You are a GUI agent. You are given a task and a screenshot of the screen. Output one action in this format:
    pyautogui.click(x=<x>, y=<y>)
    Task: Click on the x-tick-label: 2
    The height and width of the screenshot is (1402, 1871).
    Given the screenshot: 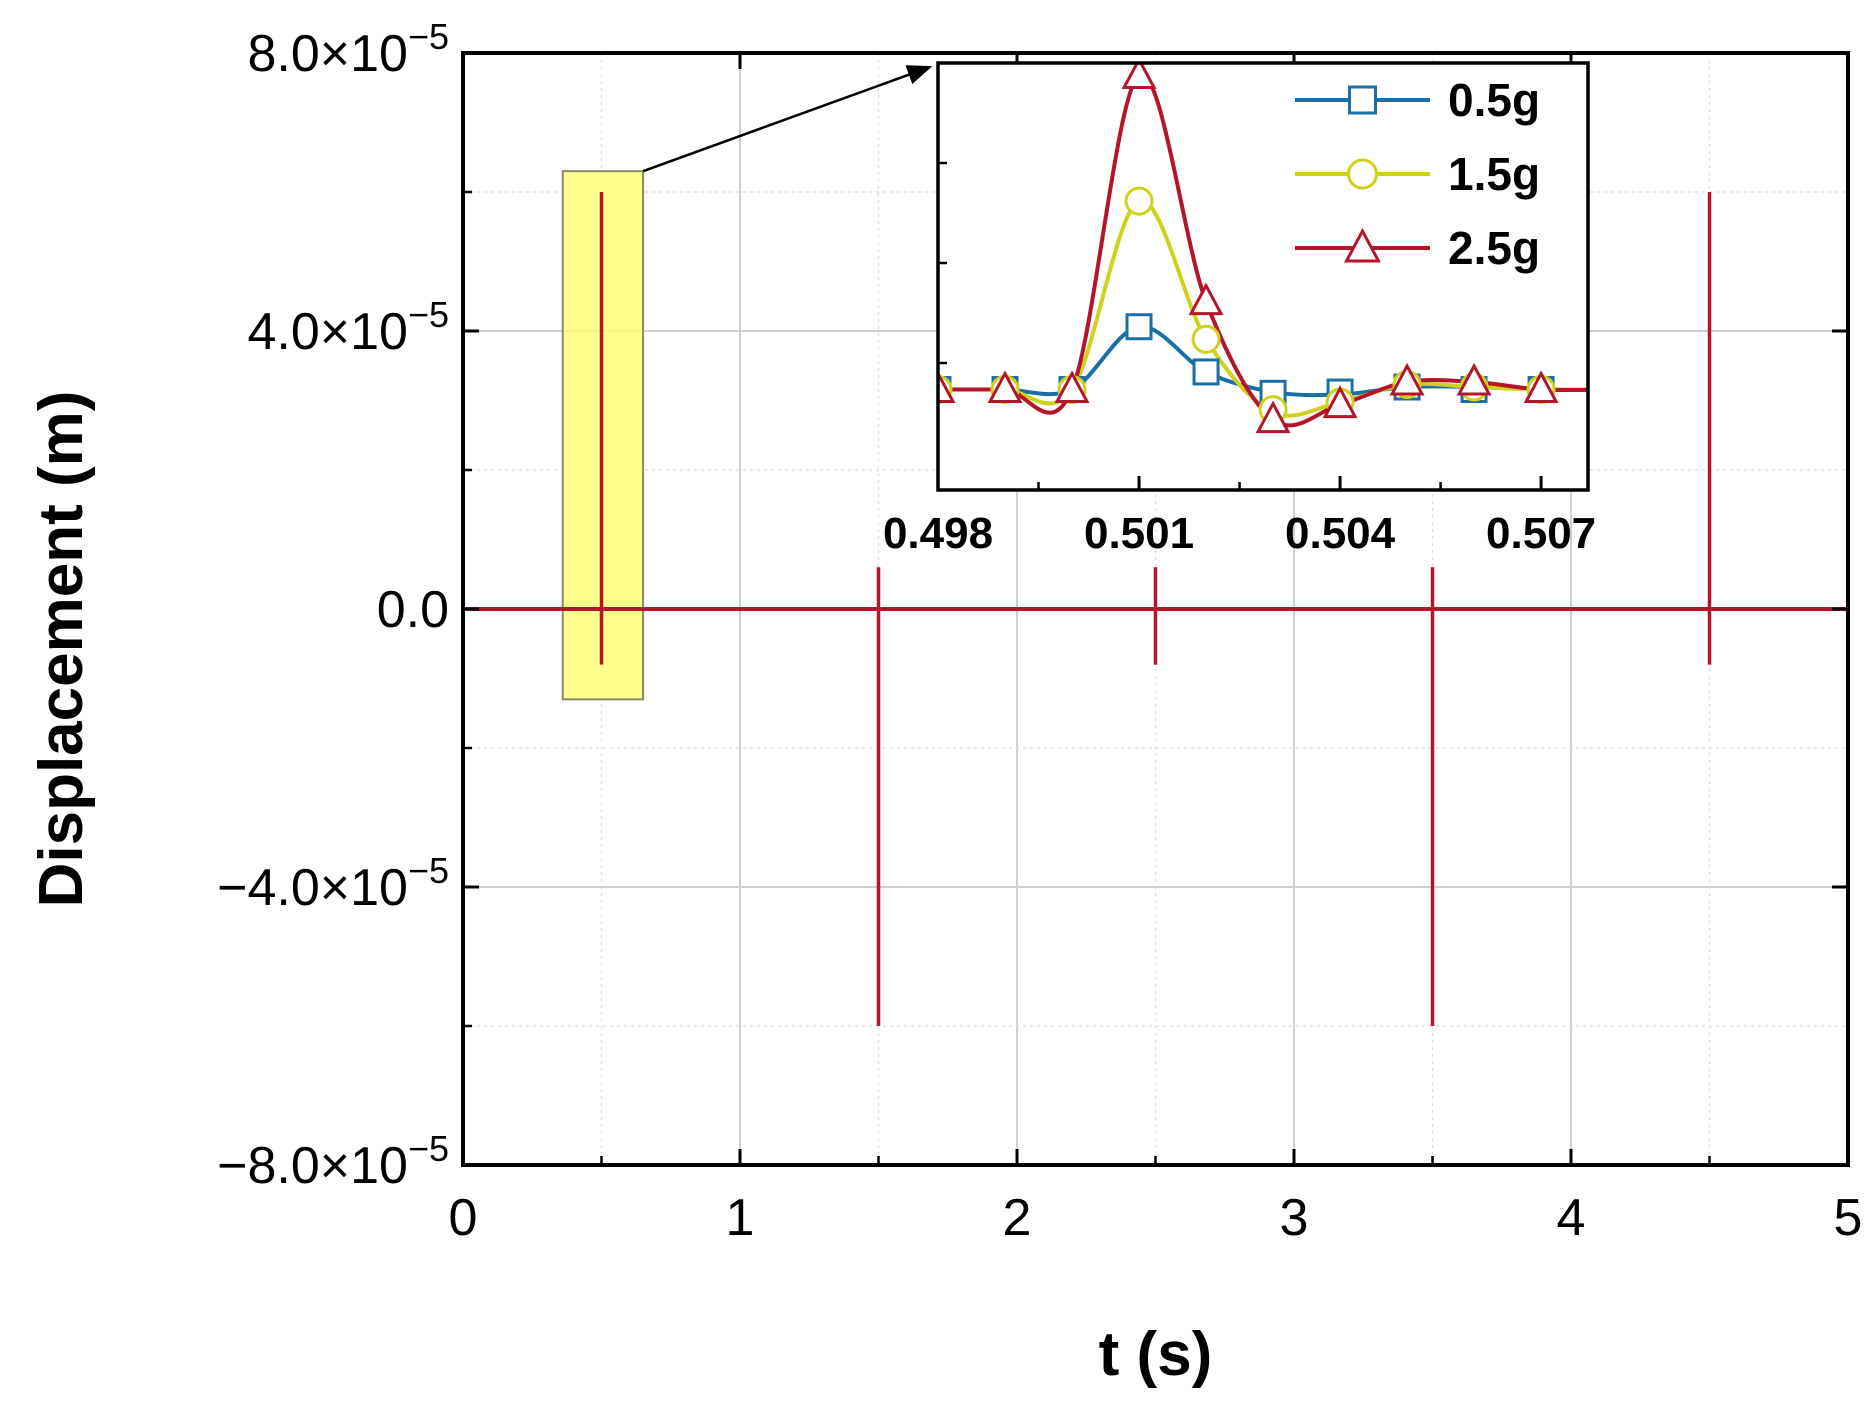 What is the action you would take?
    pyautogui.click(x=1017, y=1218)
    